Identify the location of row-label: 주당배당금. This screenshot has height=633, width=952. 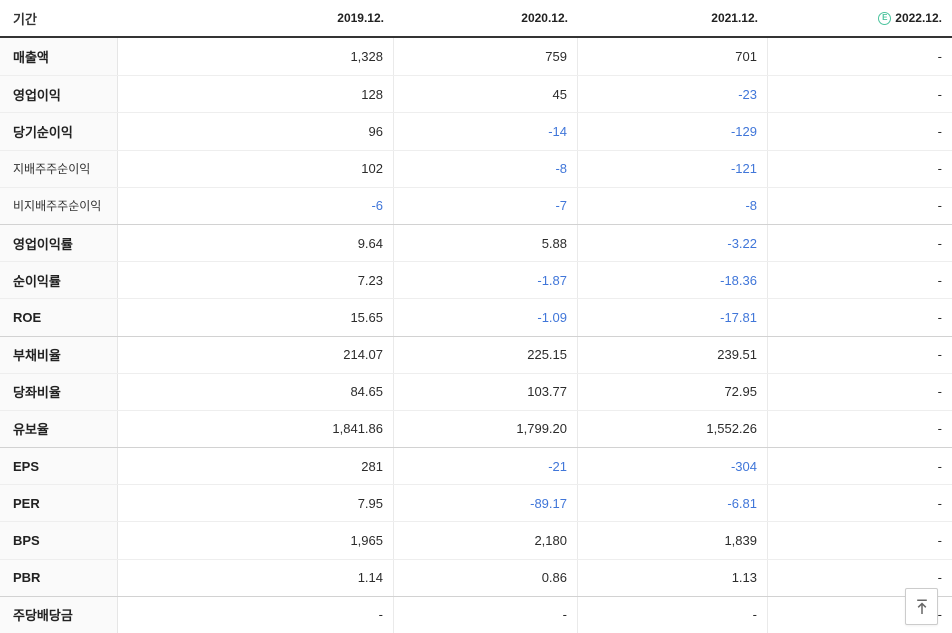
(59, 614).